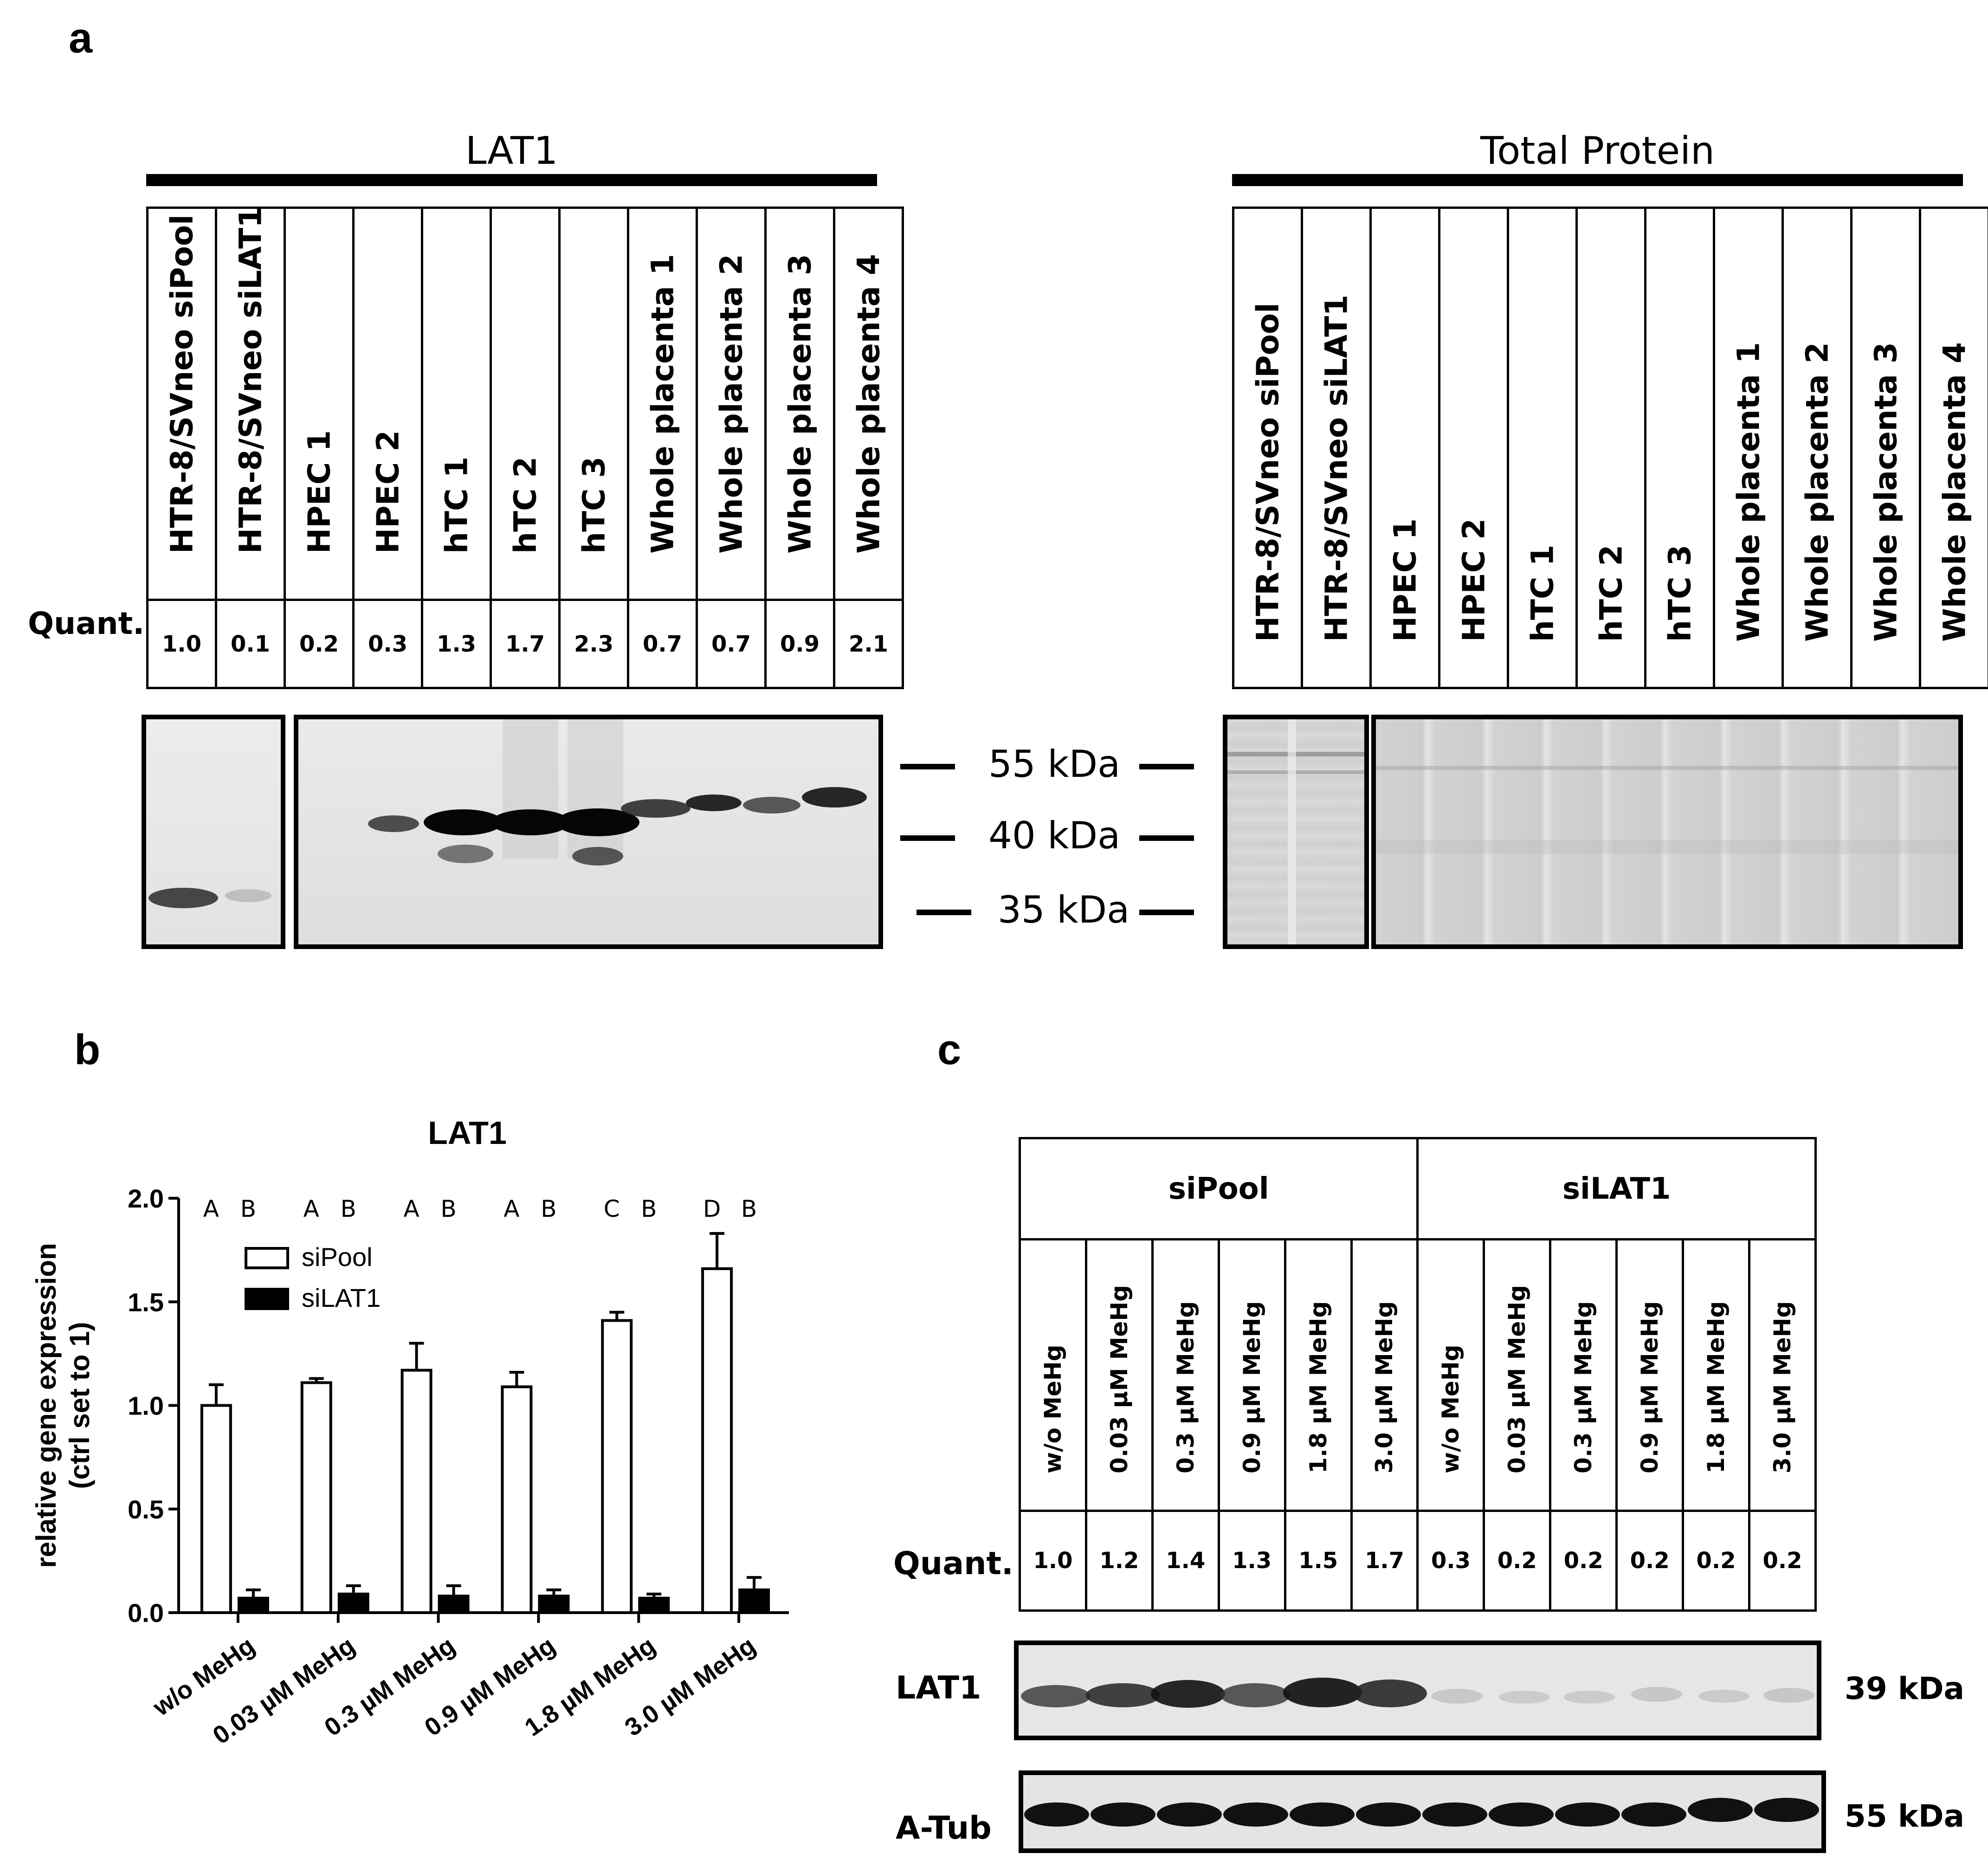  What do you see at coordinates (267, 1258) in the screenshot?
I see `legend-swatch-sipool` at bounding box center [267, 1258].